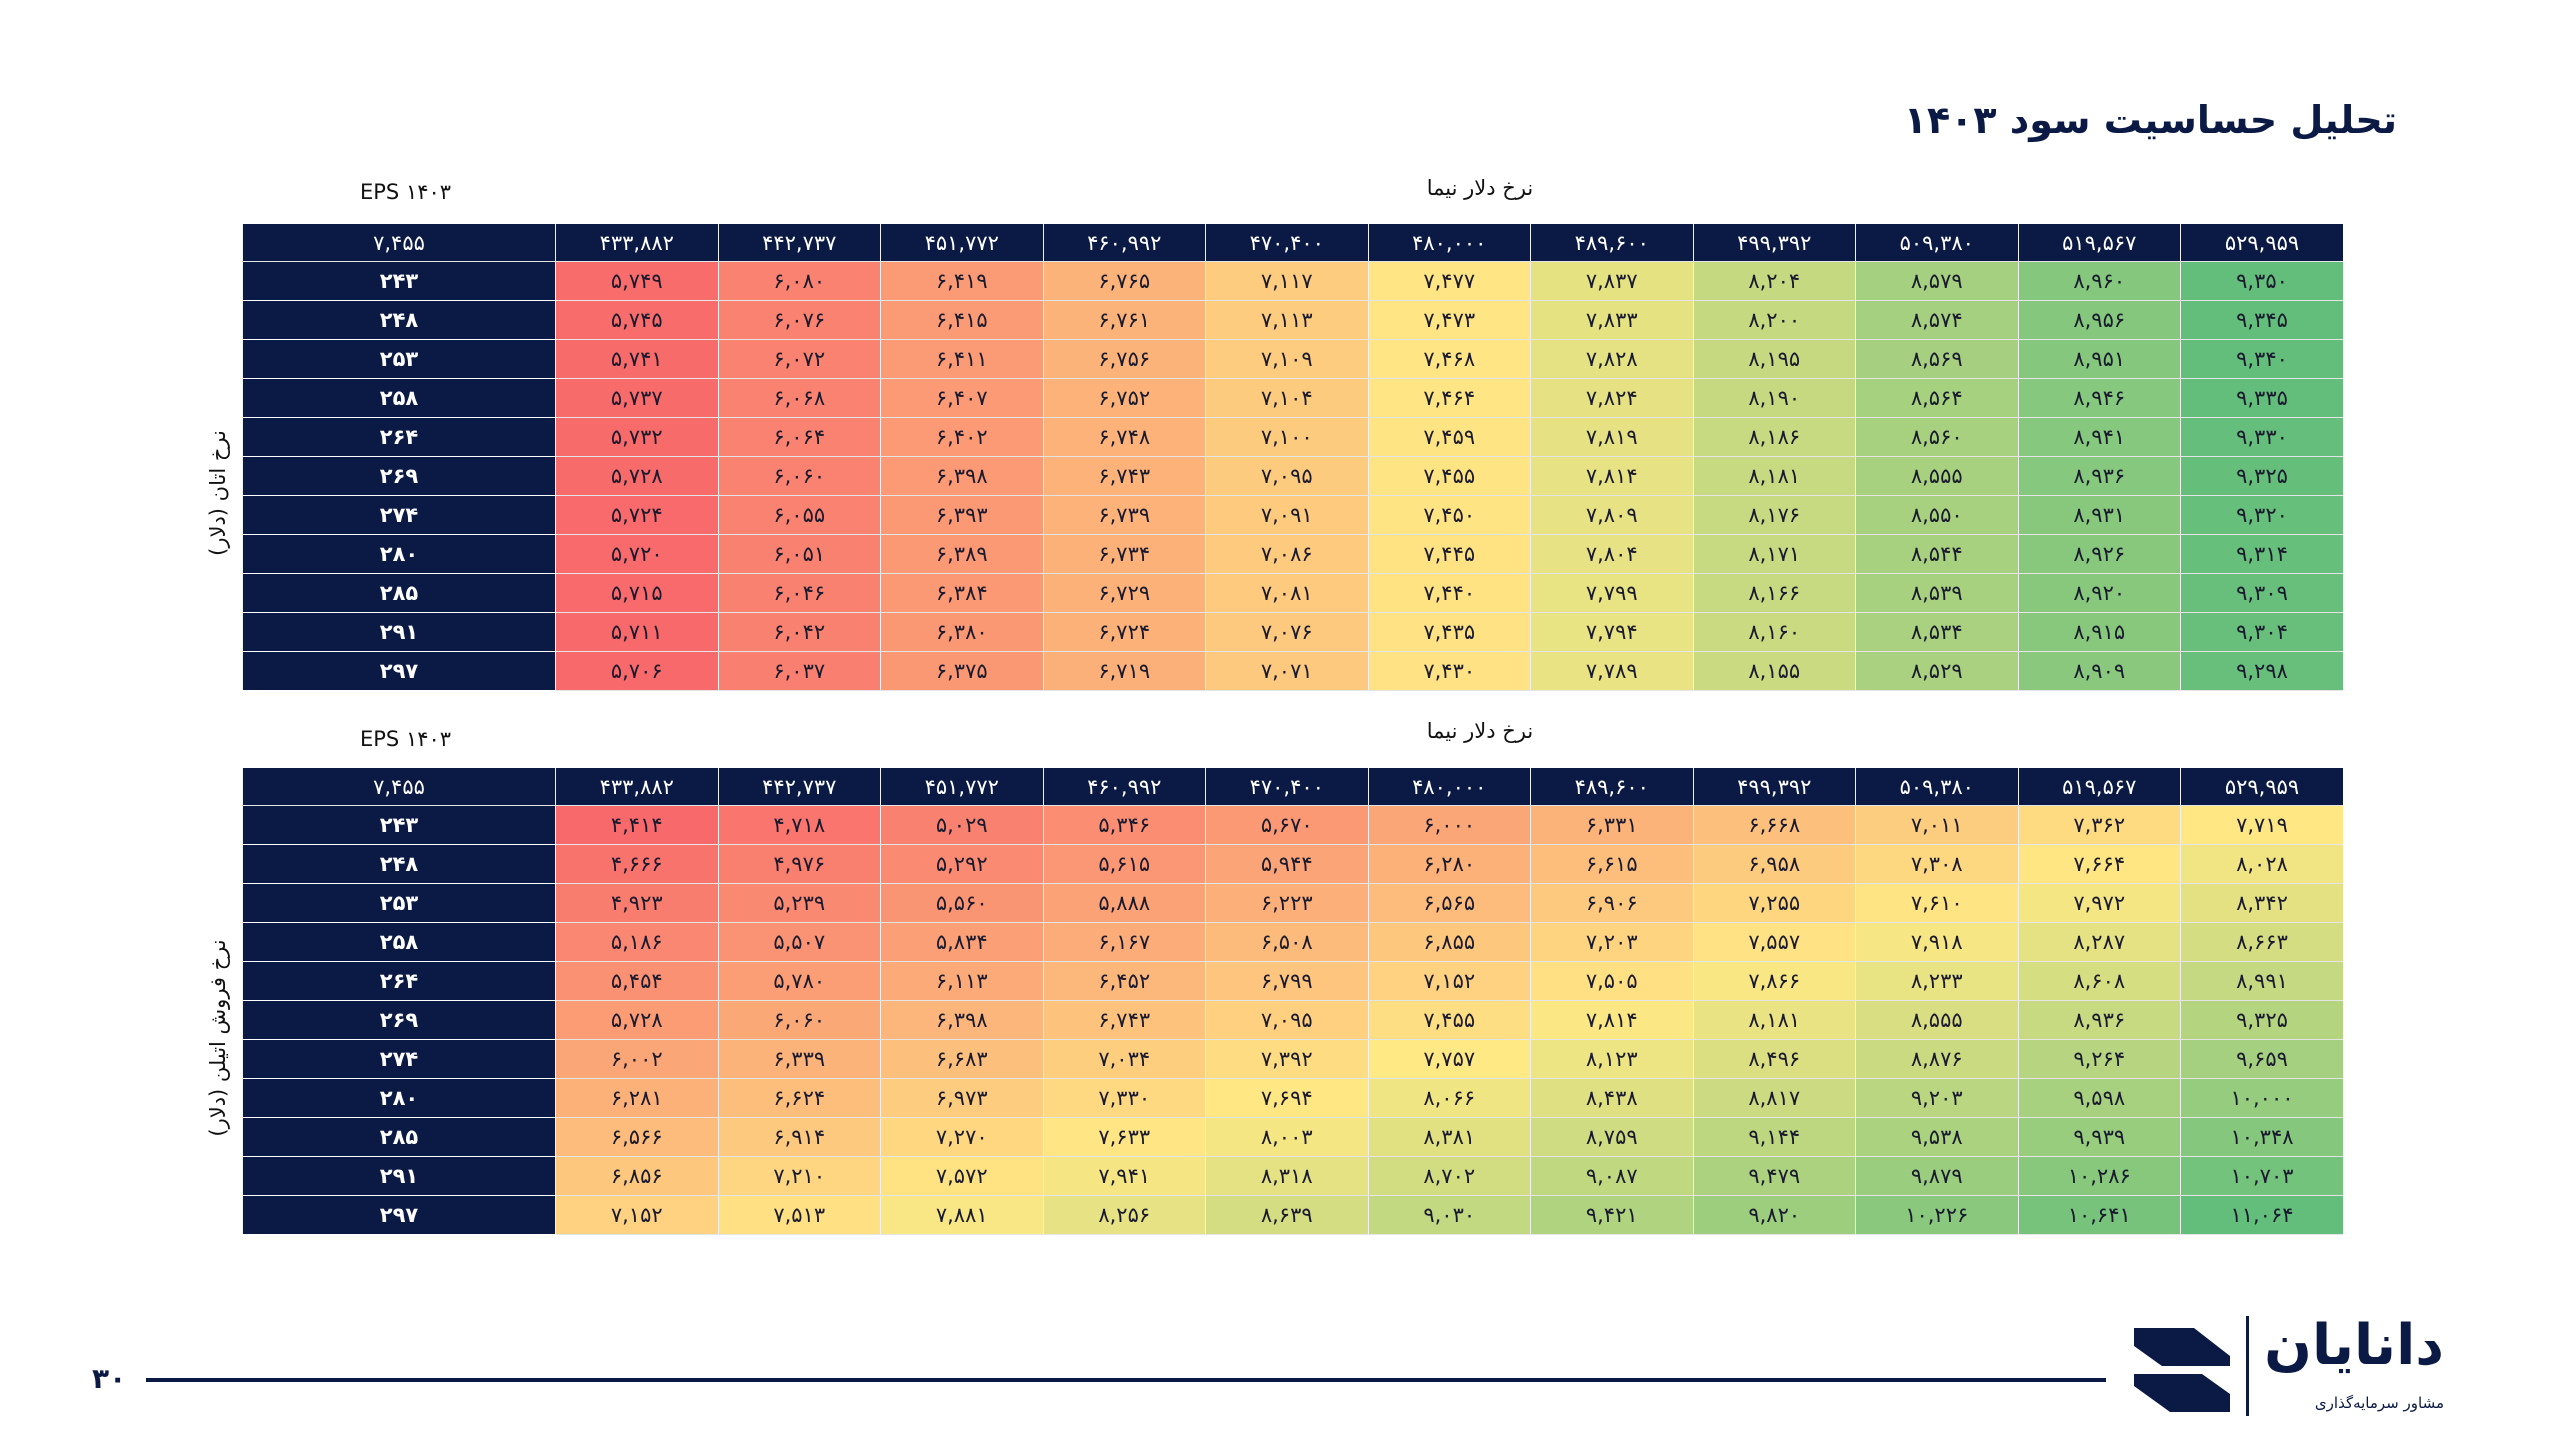 The width and height of the screenshot is (2560, 1440). I want to click on row-header: ۲۹۷, so click(399, 1215).